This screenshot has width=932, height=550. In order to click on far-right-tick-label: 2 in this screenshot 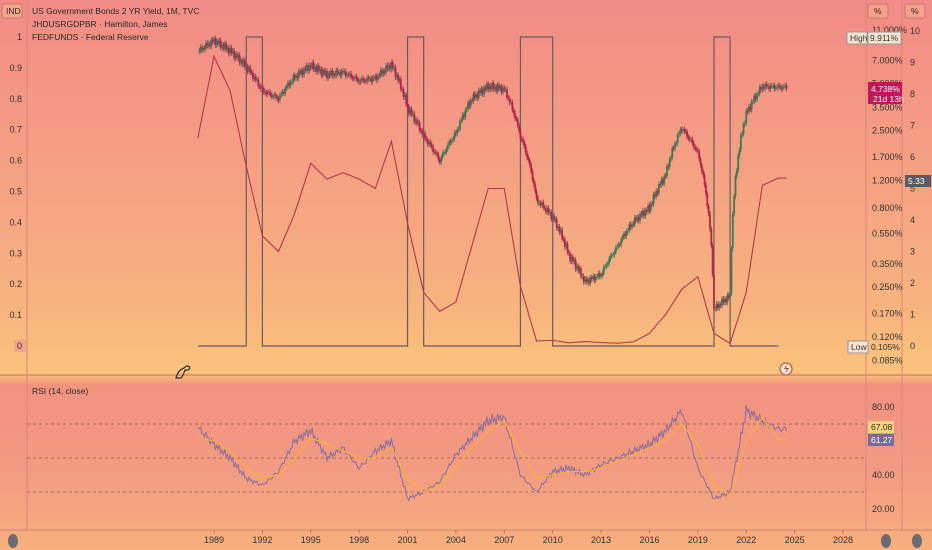, I will do `click(912, 283)`.